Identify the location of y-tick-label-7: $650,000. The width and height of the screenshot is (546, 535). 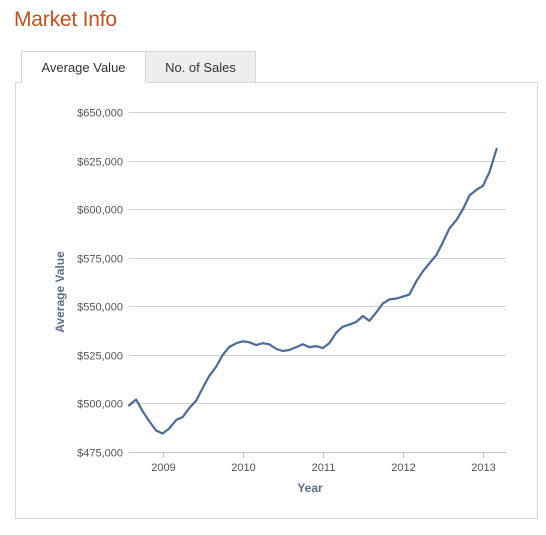
(100, 114).